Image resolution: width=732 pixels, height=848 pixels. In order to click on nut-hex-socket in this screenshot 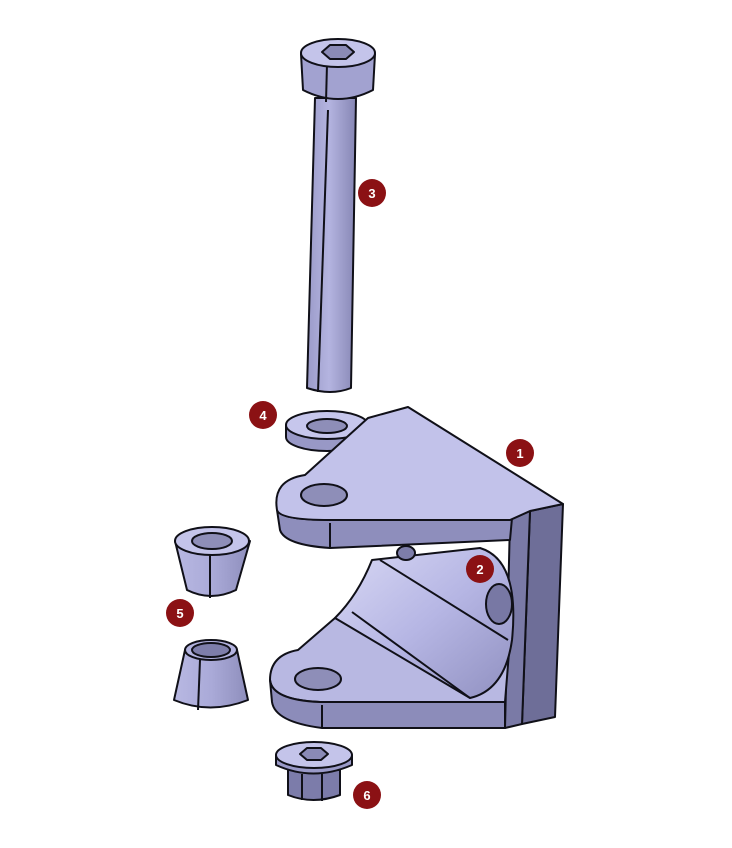, I will do `click(314, 754)`.